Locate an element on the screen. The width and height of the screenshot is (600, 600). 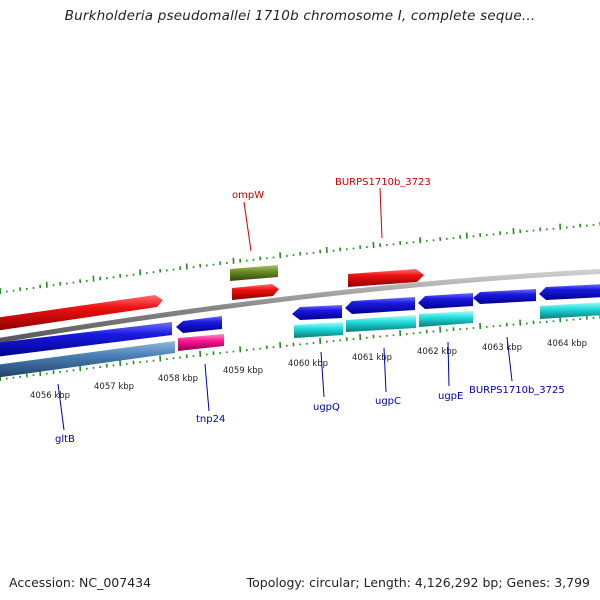
gene-ugpQ-blue is located at coordinates (317, 312).